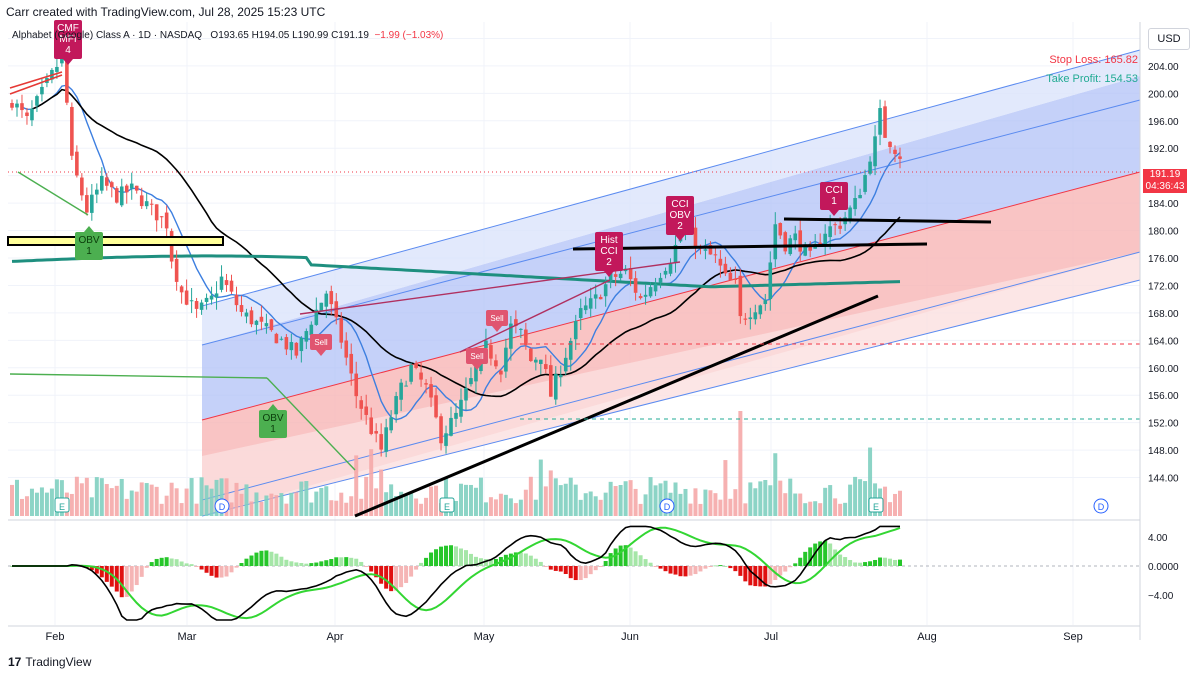  What do you see at coordinates (771, 637) in the screenshot?
I see `month-tick-label: Jul` at bounding box center [771, 637].